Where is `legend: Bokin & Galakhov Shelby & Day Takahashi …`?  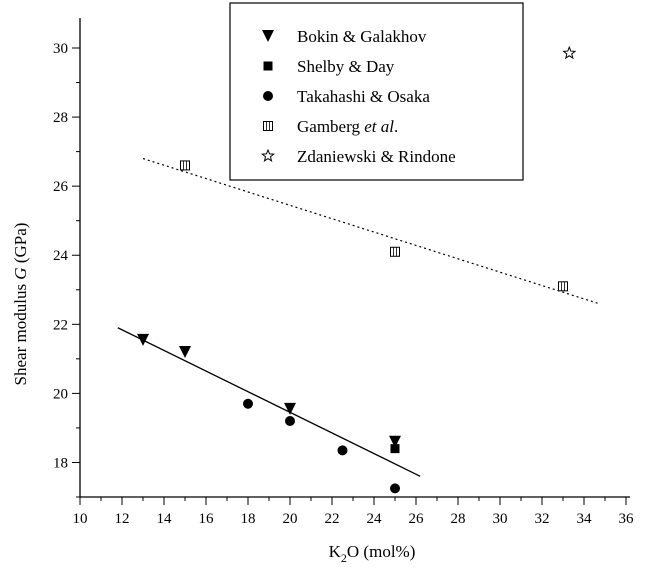
legend: Bokin & Galakhov Shelby & Day Takahashi … is located at coordinates (376, 91).